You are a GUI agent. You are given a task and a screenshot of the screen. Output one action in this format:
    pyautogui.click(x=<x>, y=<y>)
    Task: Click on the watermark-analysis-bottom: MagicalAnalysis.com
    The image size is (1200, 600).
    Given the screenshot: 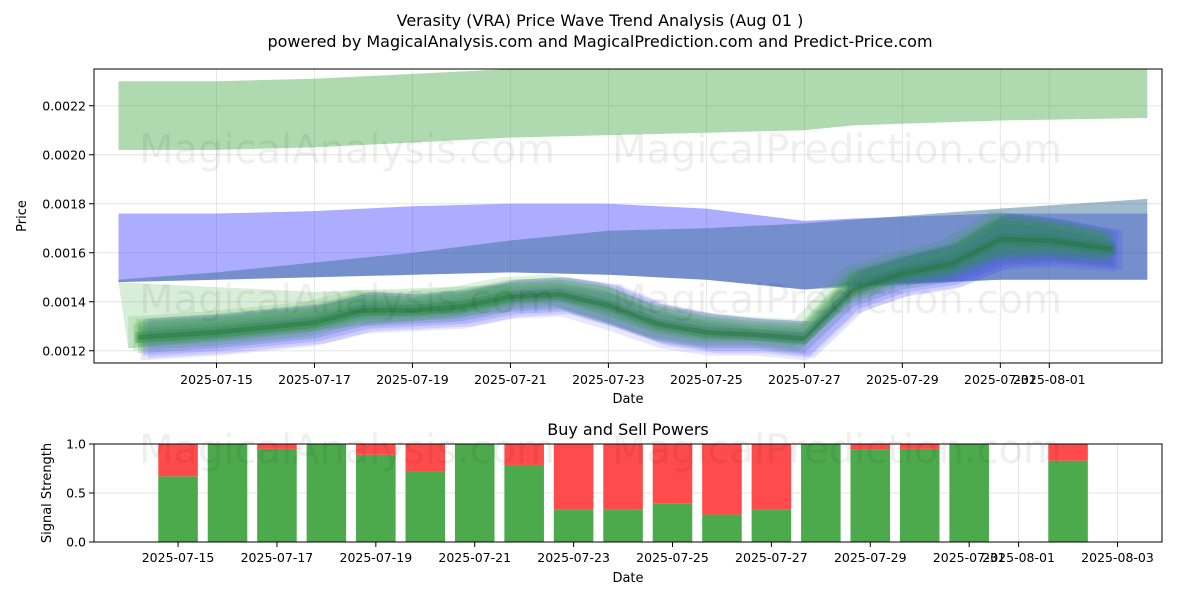 What is the action you would take?
    pyautogui.click(x=347, y=450)
    